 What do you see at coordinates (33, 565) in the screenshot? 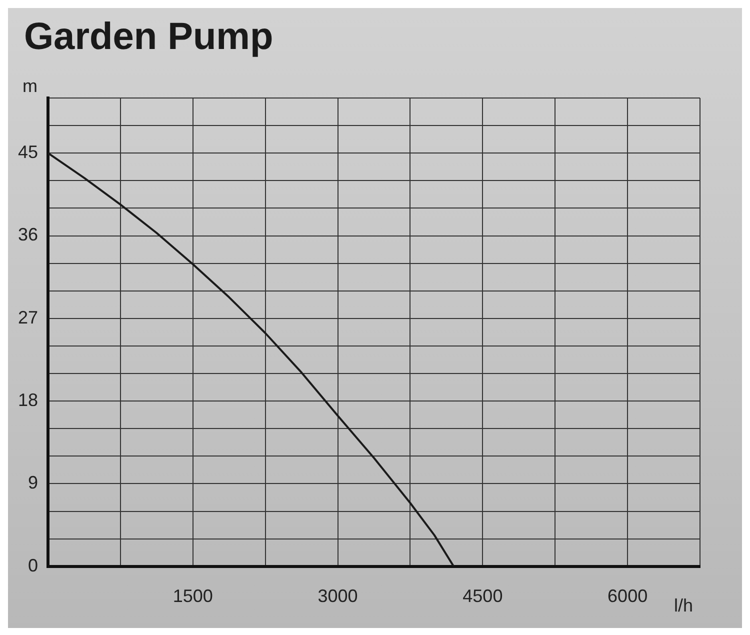
I see `y-tick-label: 0` at bounding box center [33, 565].